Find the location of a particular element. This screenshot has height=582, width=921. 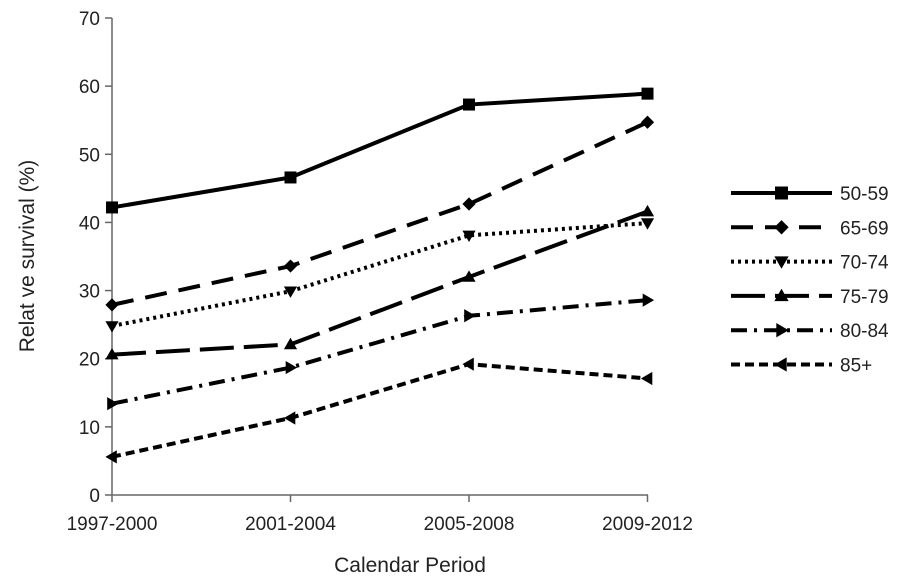

y-ticks: 0 10 20 30 40 50 60 70 is located at coordinates (95, 258).